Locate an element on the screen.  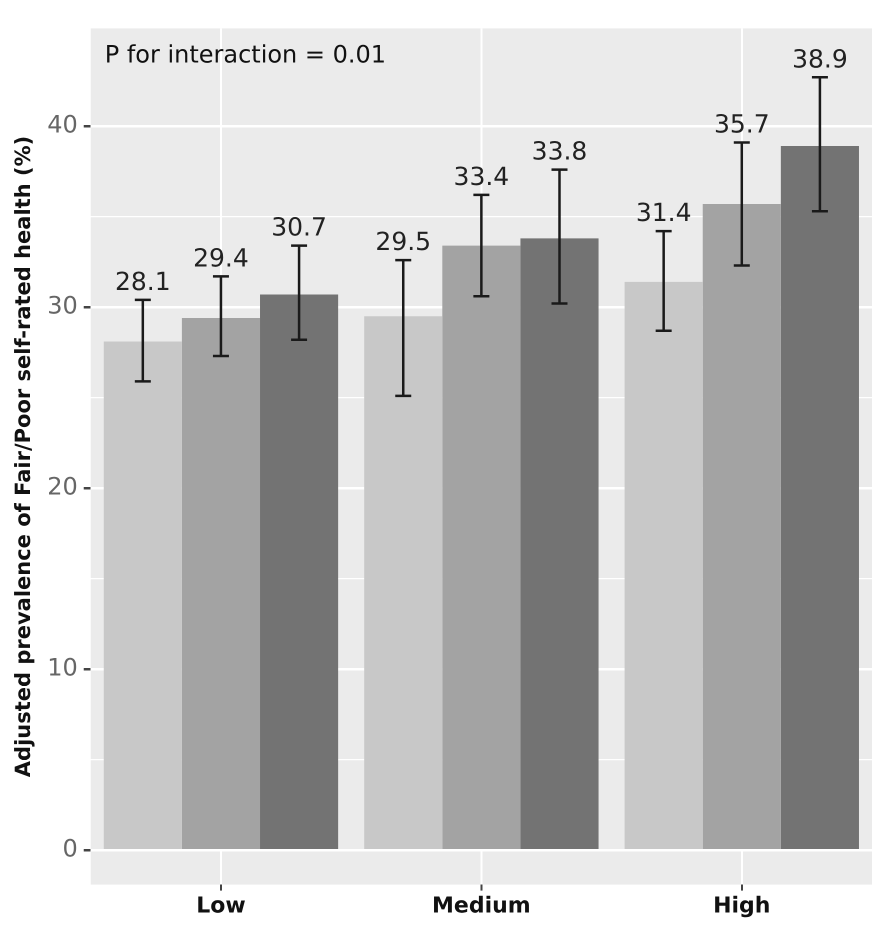
data-label: 35.7 is located at coordinates (742, 123).